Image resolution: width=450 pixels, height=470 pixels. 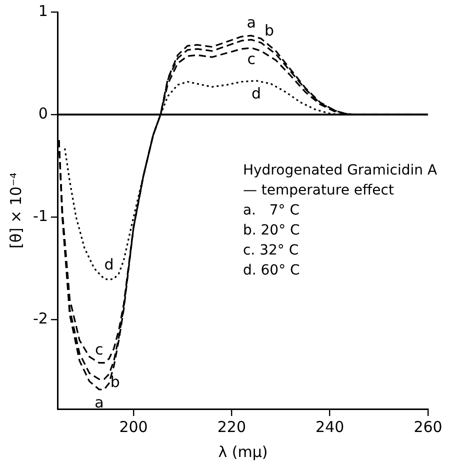 I want to click on annotation: — temperature effect, so click(x=318, y=190).